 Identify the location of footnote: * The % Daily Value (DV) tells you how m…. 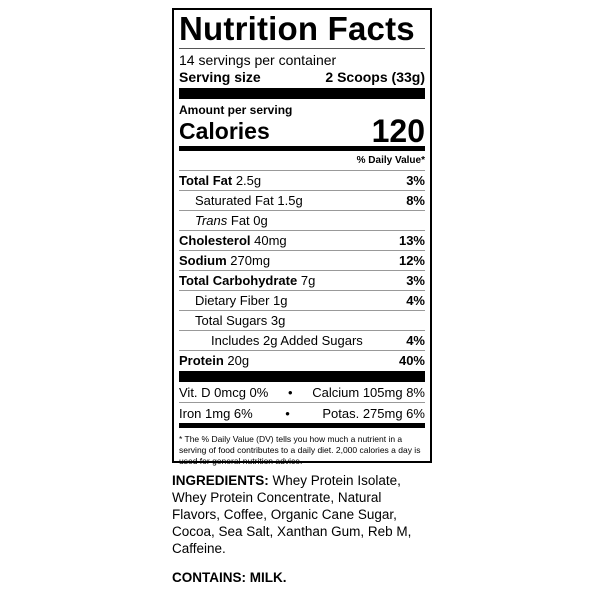
(300, 450).